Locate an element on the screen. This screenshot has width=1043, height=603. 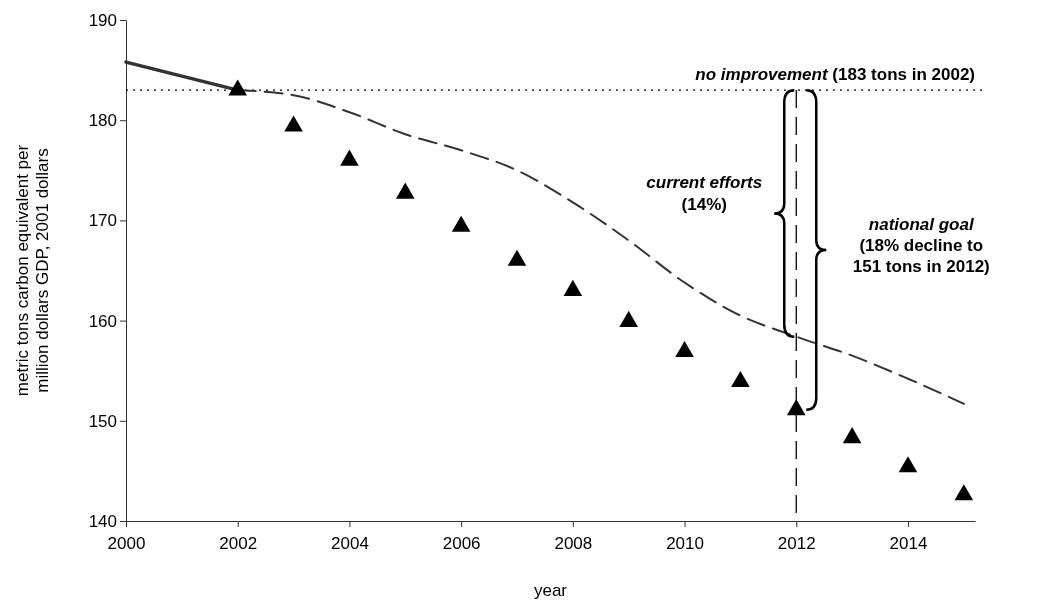
x-tick-label: 2004 is located at coordinates (350, 543).